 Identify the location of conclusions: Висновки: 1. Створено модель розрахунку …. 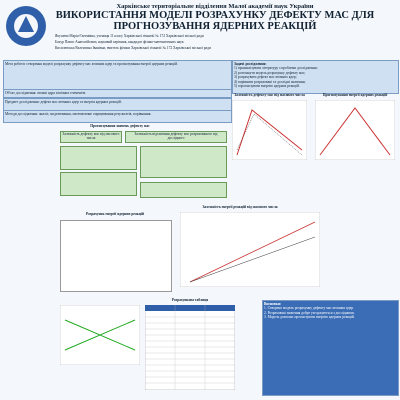
(330, 348).